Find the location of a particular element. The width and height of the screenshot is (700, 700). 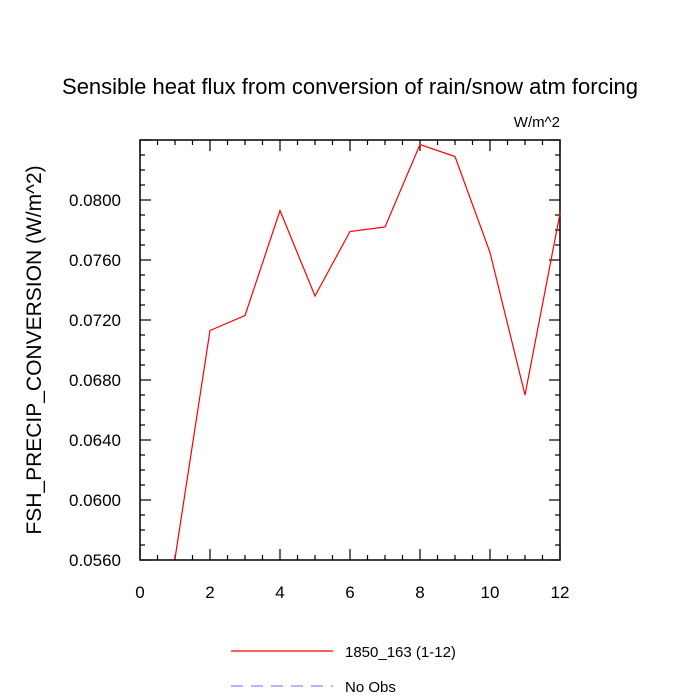

y-tick-label: 0.0800 is located at coordinates (95, 200).